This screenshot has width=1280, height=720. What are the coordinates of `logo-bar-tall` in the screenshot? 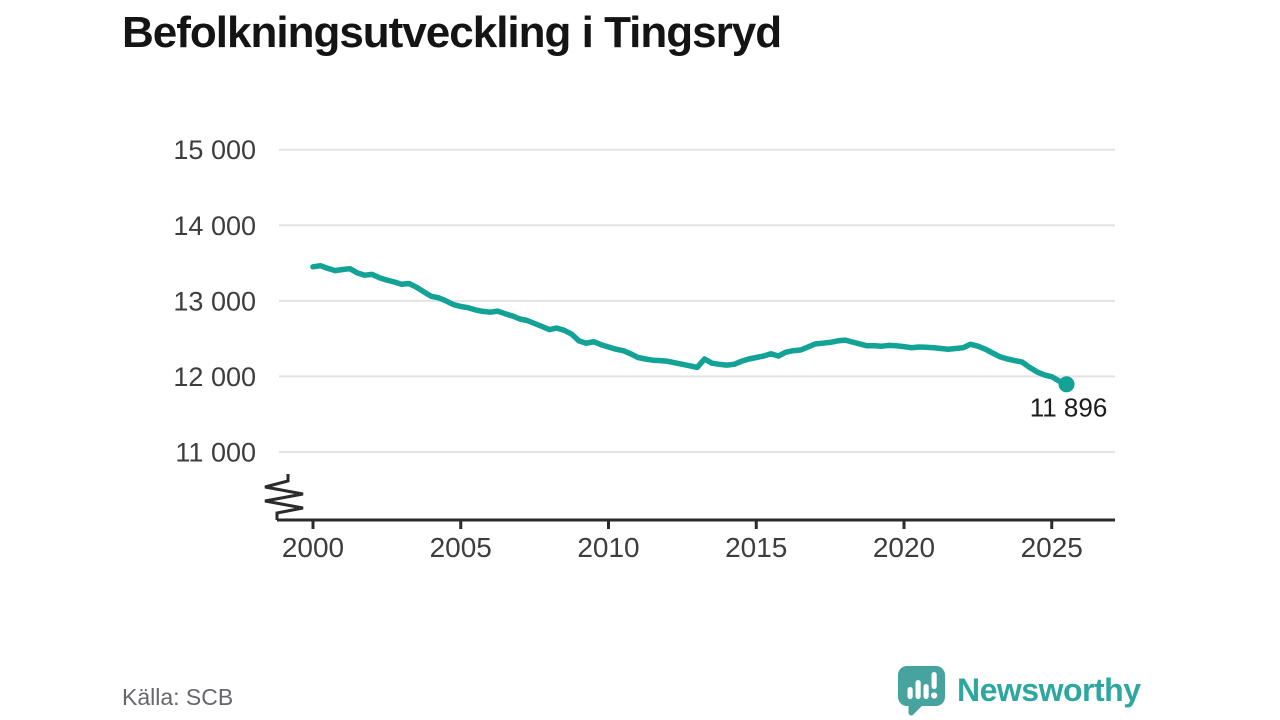 It's located at (918, 689).